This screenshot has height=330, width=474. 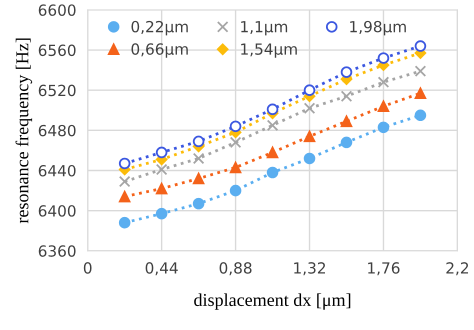 I want to click on y-tick-label: 6360, so click(x=57, y=251).